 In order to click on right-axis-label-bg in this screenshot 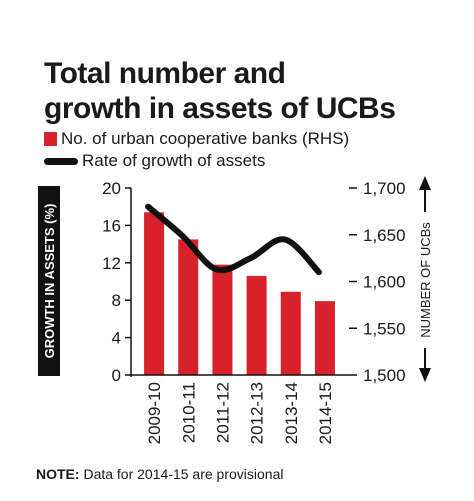, I will do `click(425, 280)`.